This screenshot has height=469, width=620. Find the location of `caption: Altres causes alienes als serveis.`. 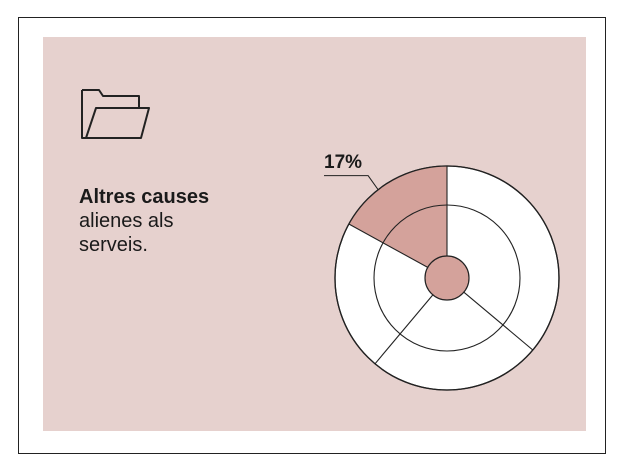

caption: Altres causes alienes als serveis. is located at coordinates (179, 221).